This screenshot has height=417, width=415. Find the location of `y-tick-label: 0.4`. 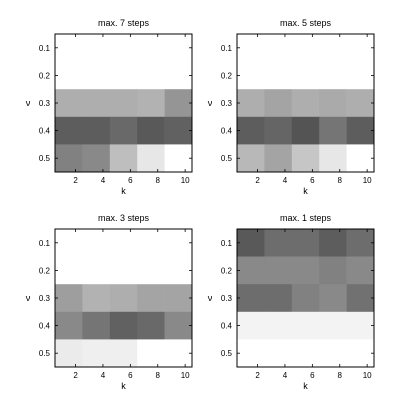

y-tick-label: 0.4 is located at coordinates (227, 326).